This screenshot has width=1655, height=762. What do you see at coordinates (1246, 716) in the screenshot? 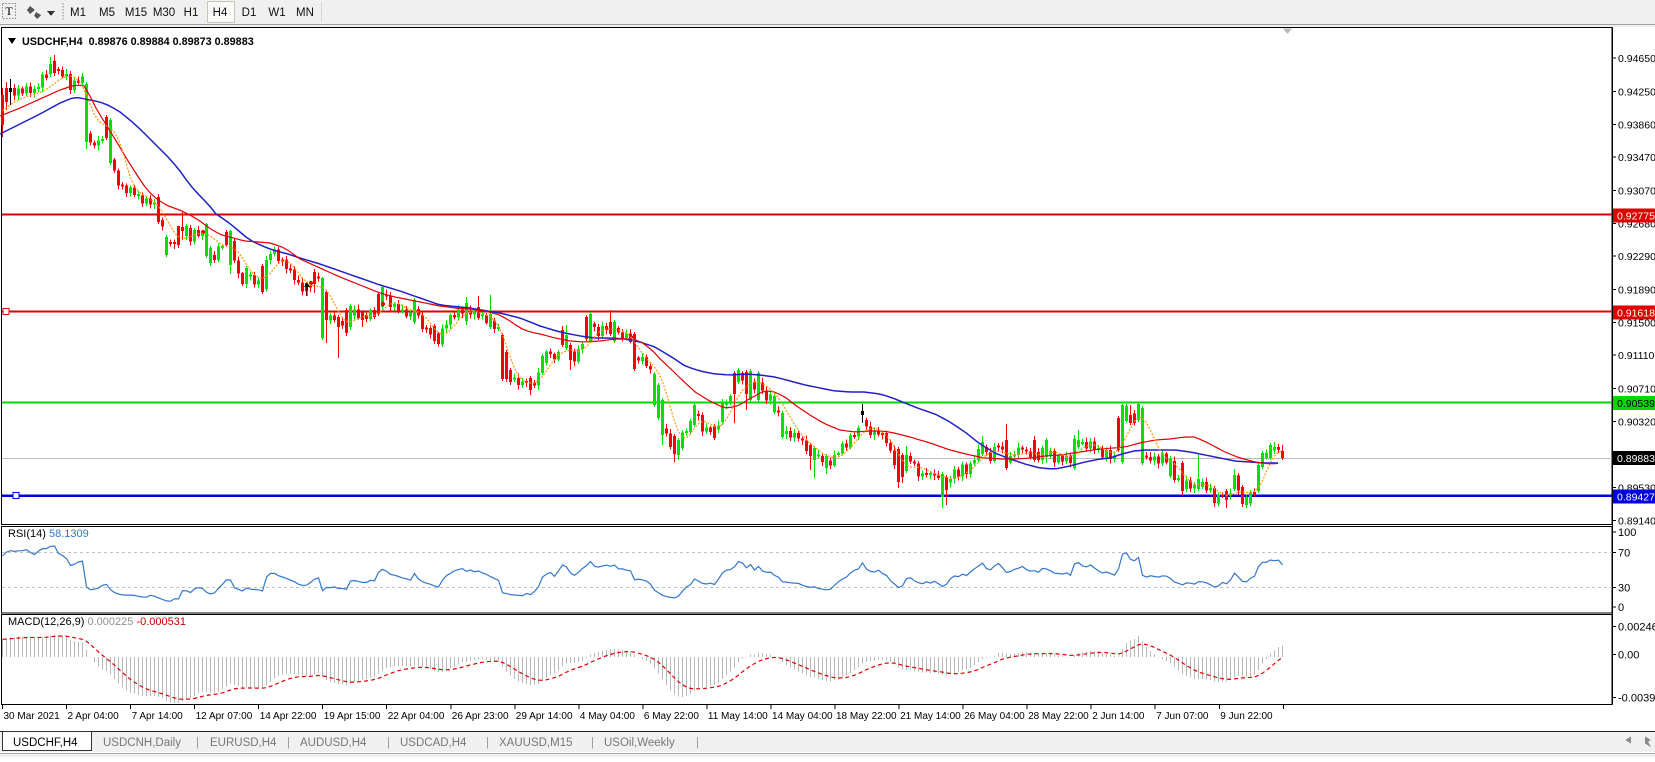
I see `svg-text: 9 Jun 22:00` at bounding box center [1246, 716].